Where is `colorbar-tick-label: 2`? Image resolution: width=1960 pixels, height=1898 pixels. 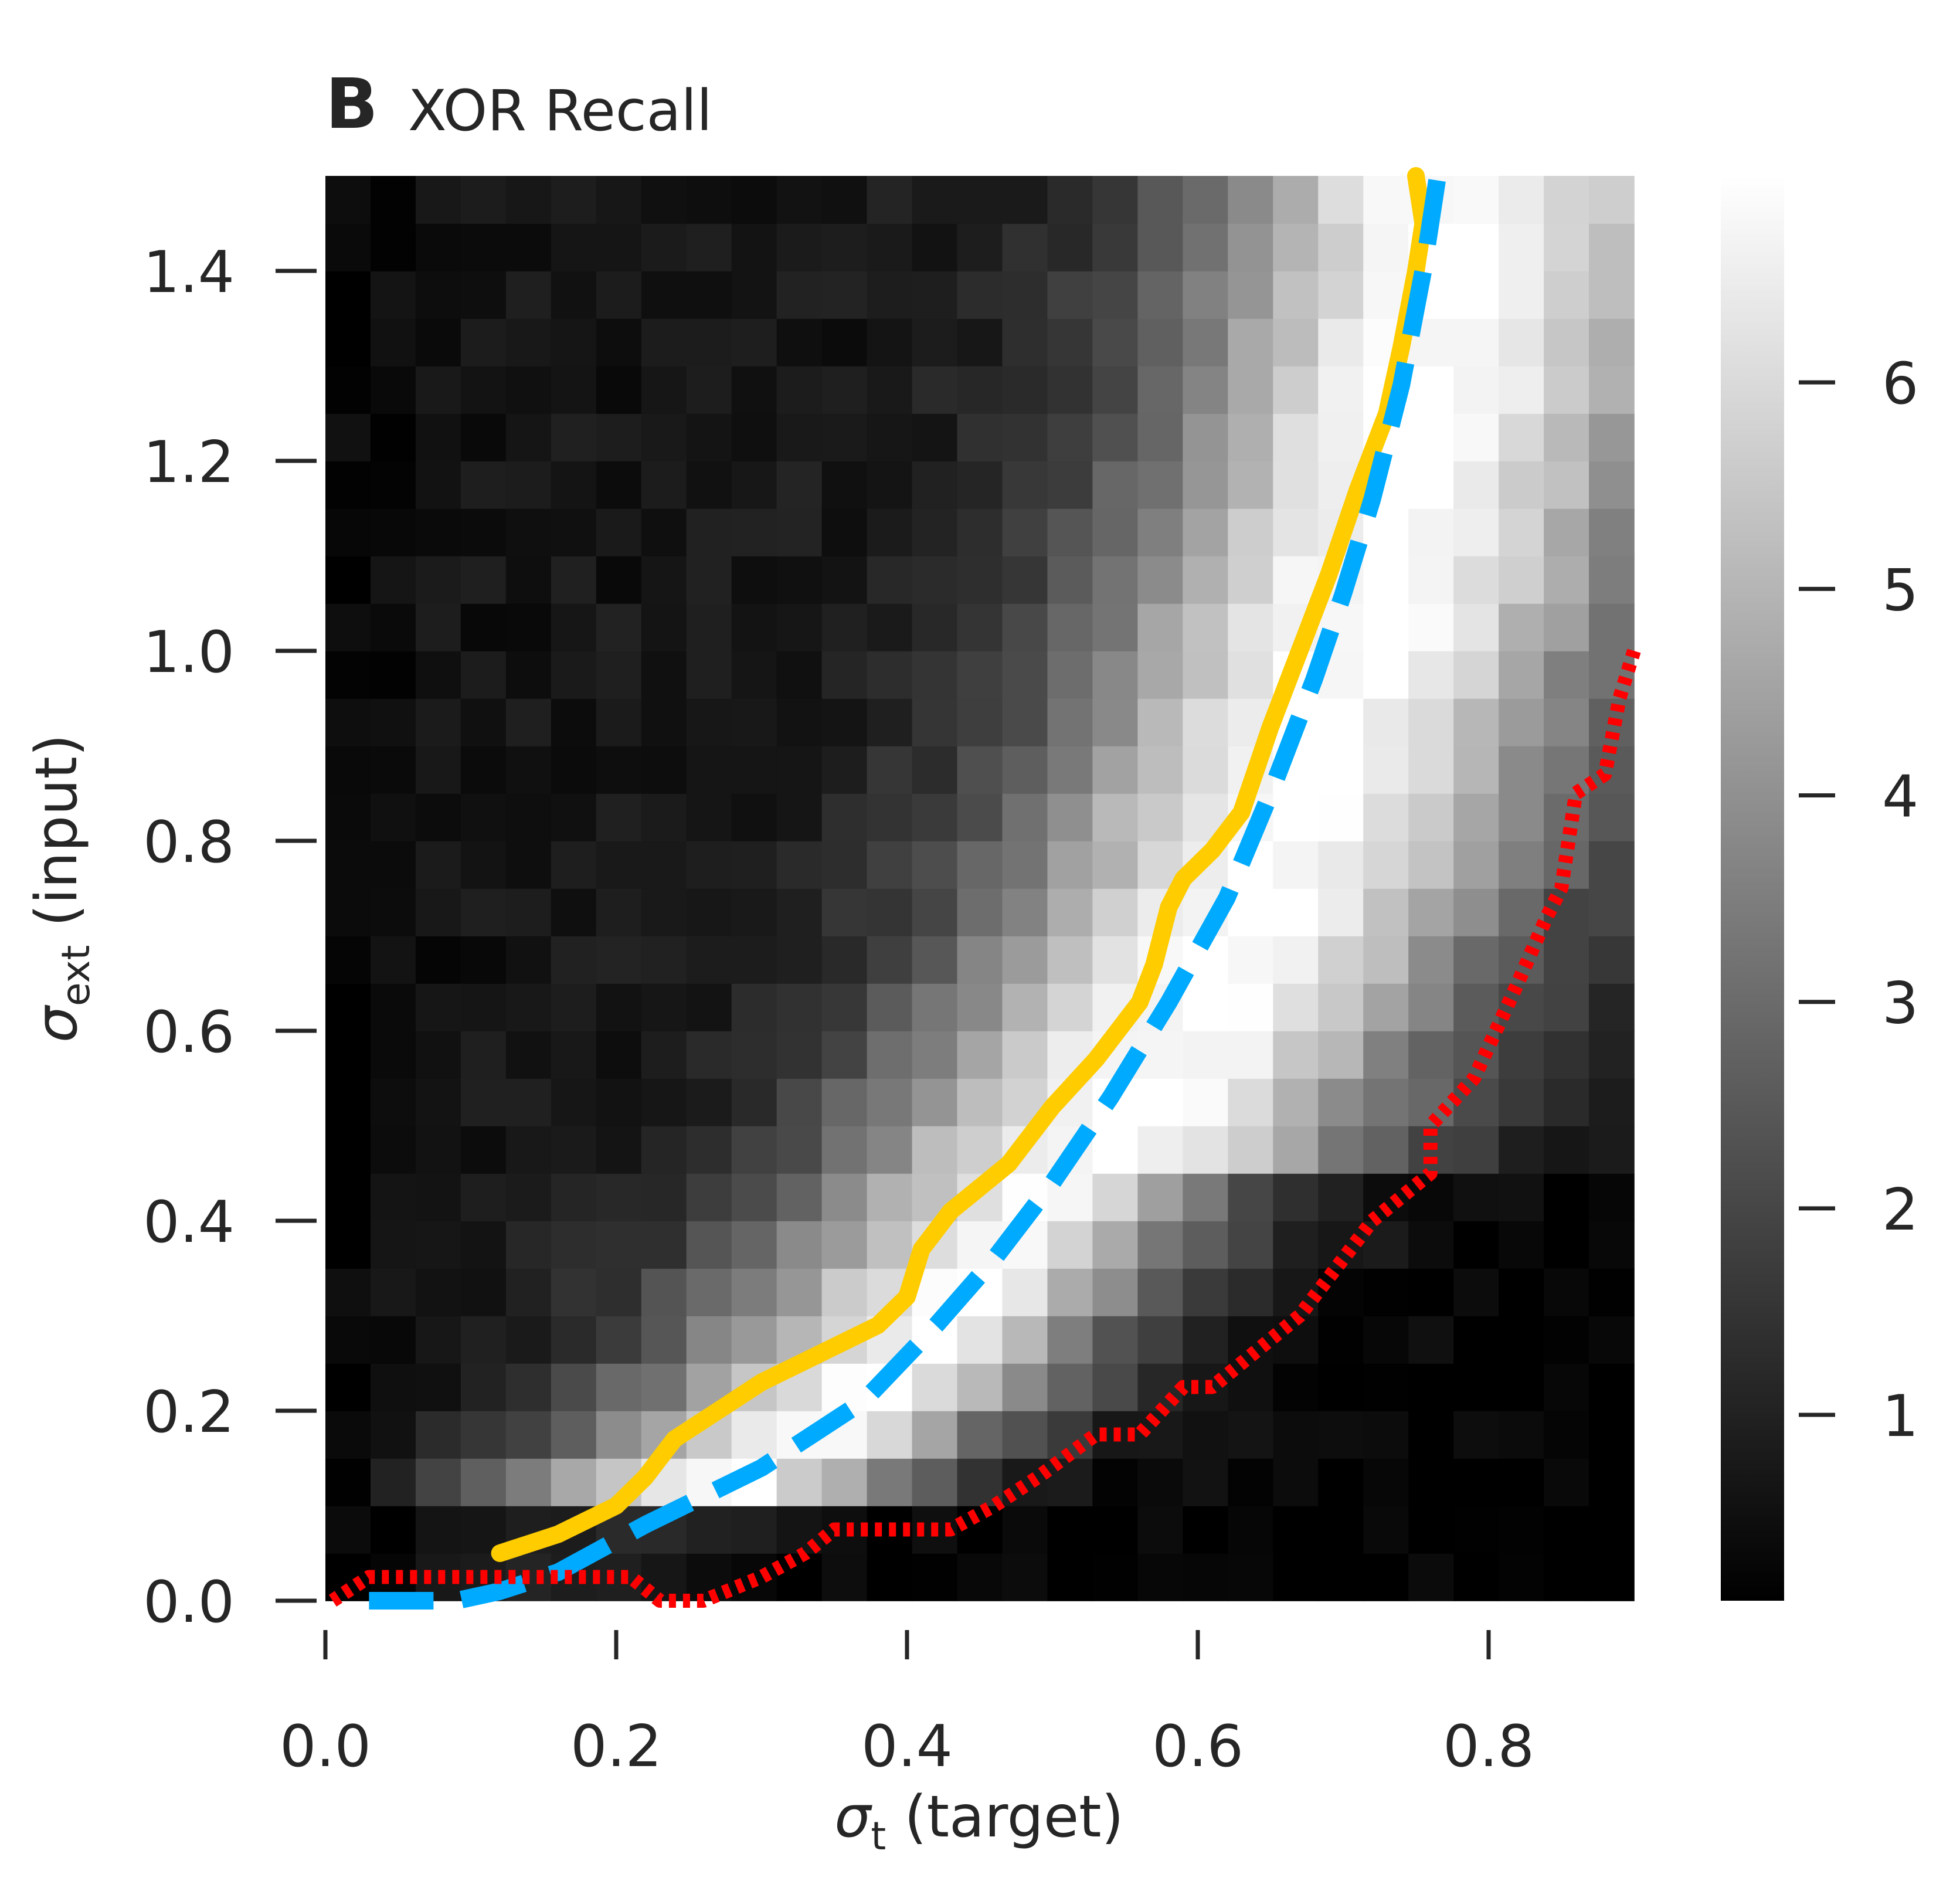 colorbar-tick-label: 2 is located at coordinates (1900, 1210).